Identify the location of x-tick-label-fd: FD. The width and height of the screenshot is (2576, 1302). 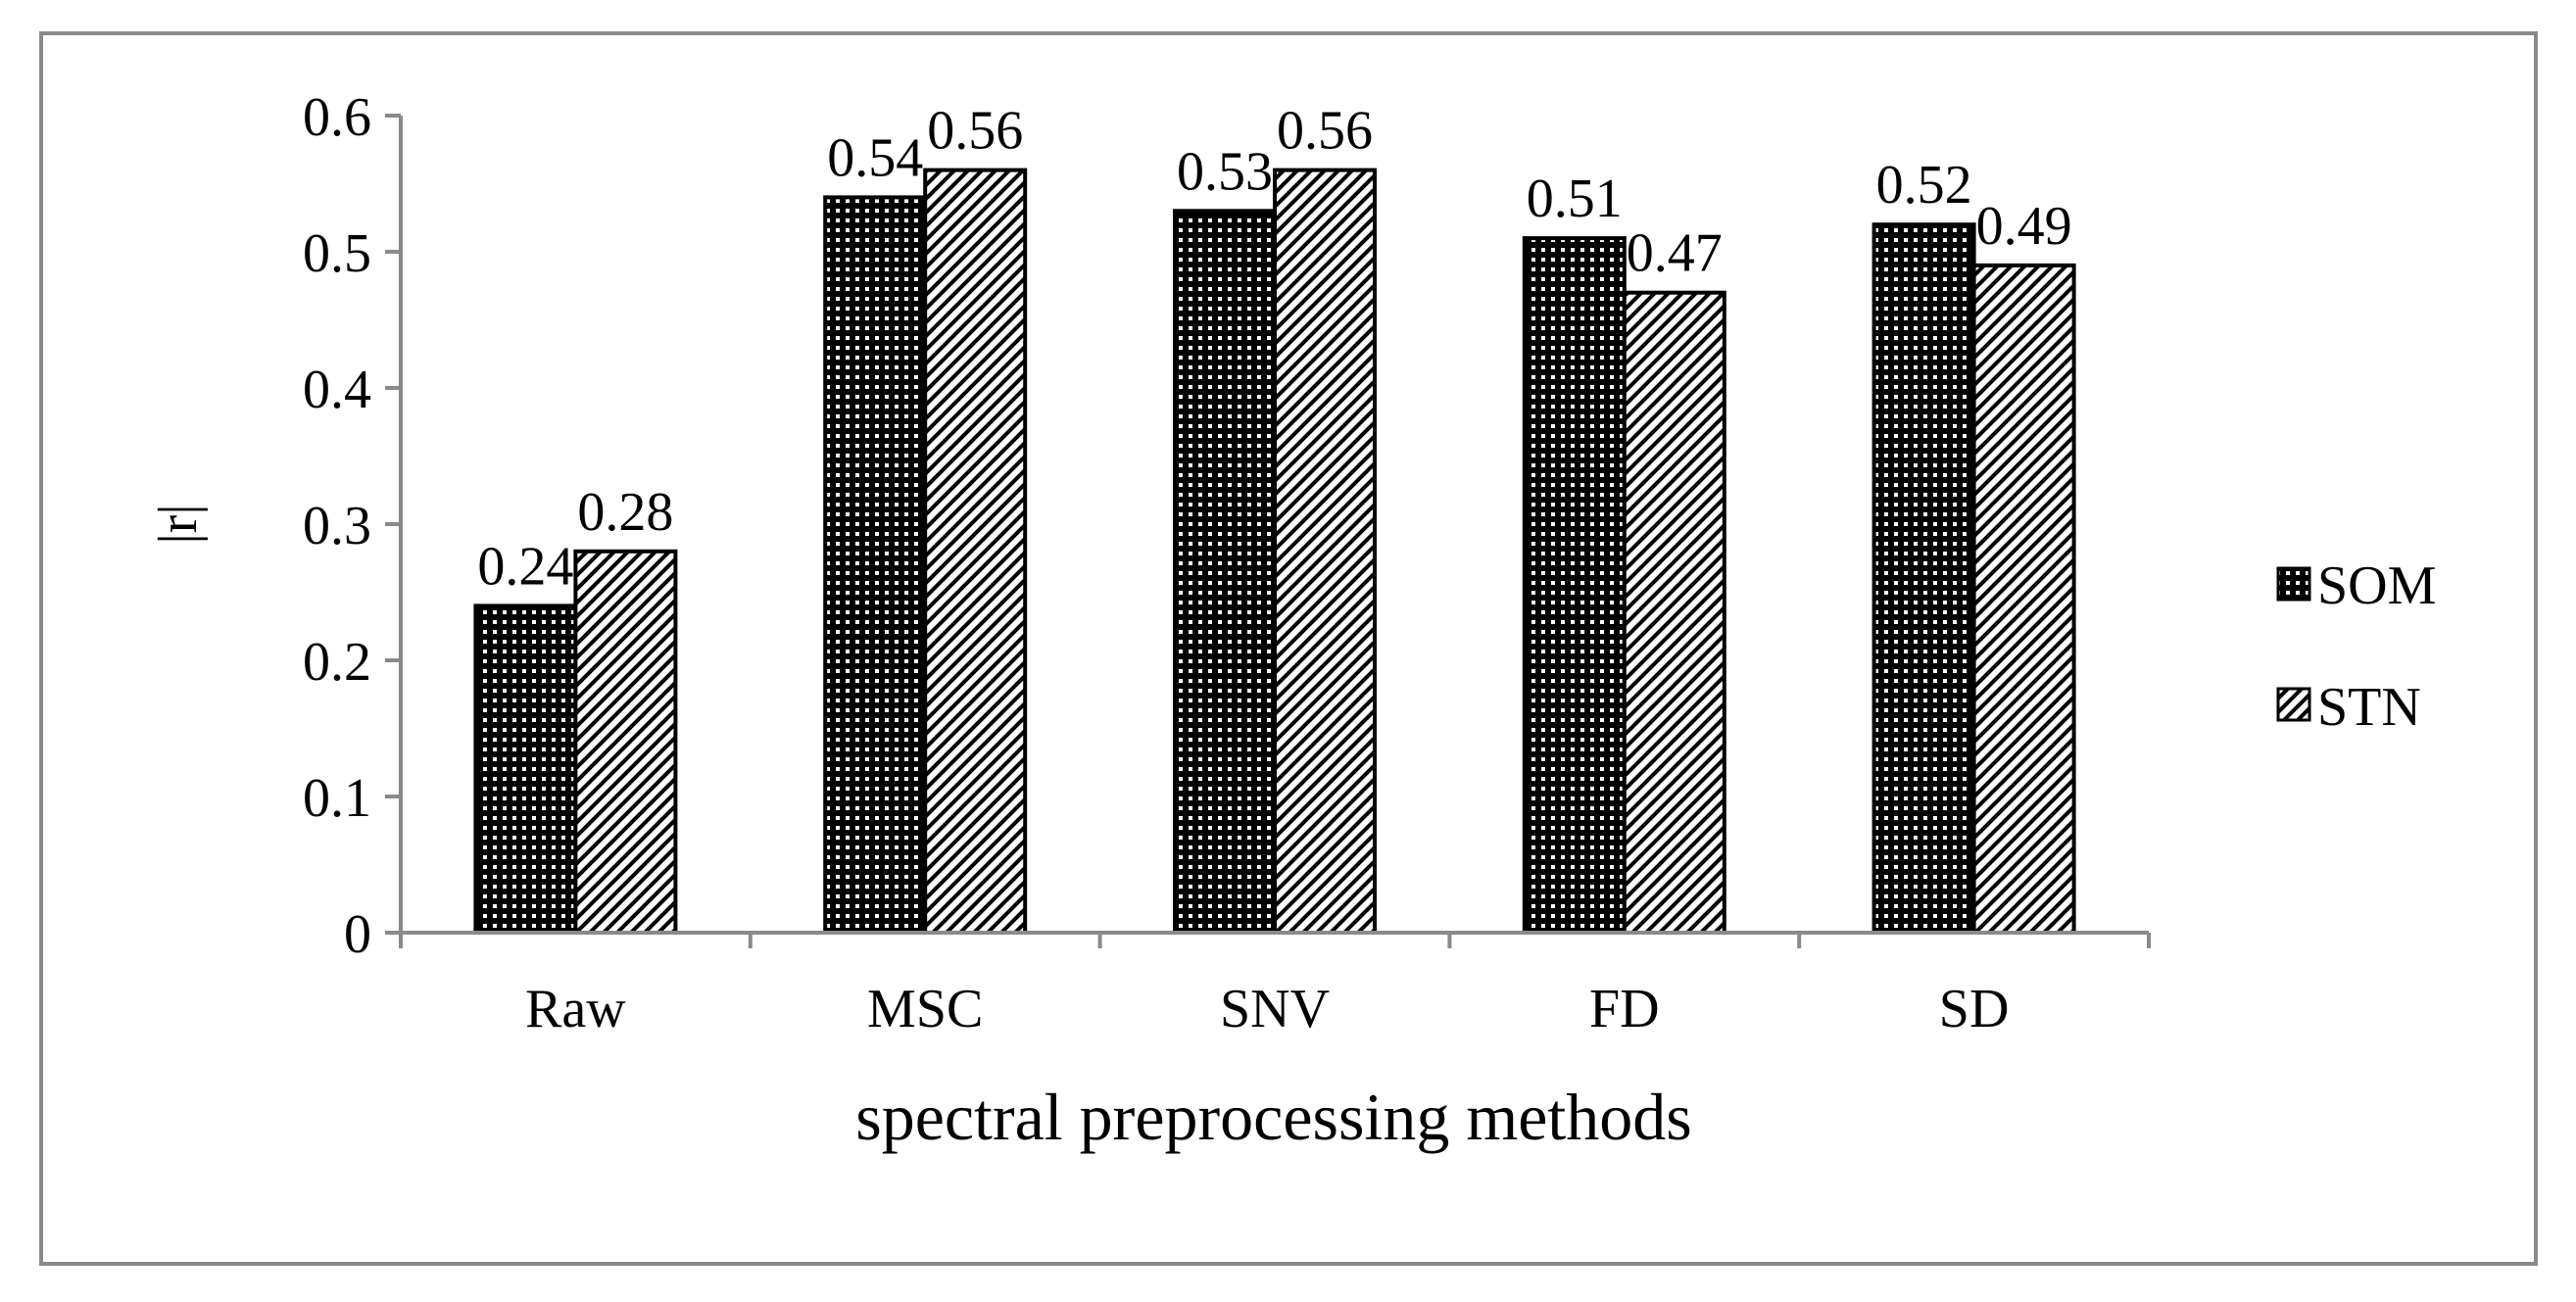
(1624, 1009).